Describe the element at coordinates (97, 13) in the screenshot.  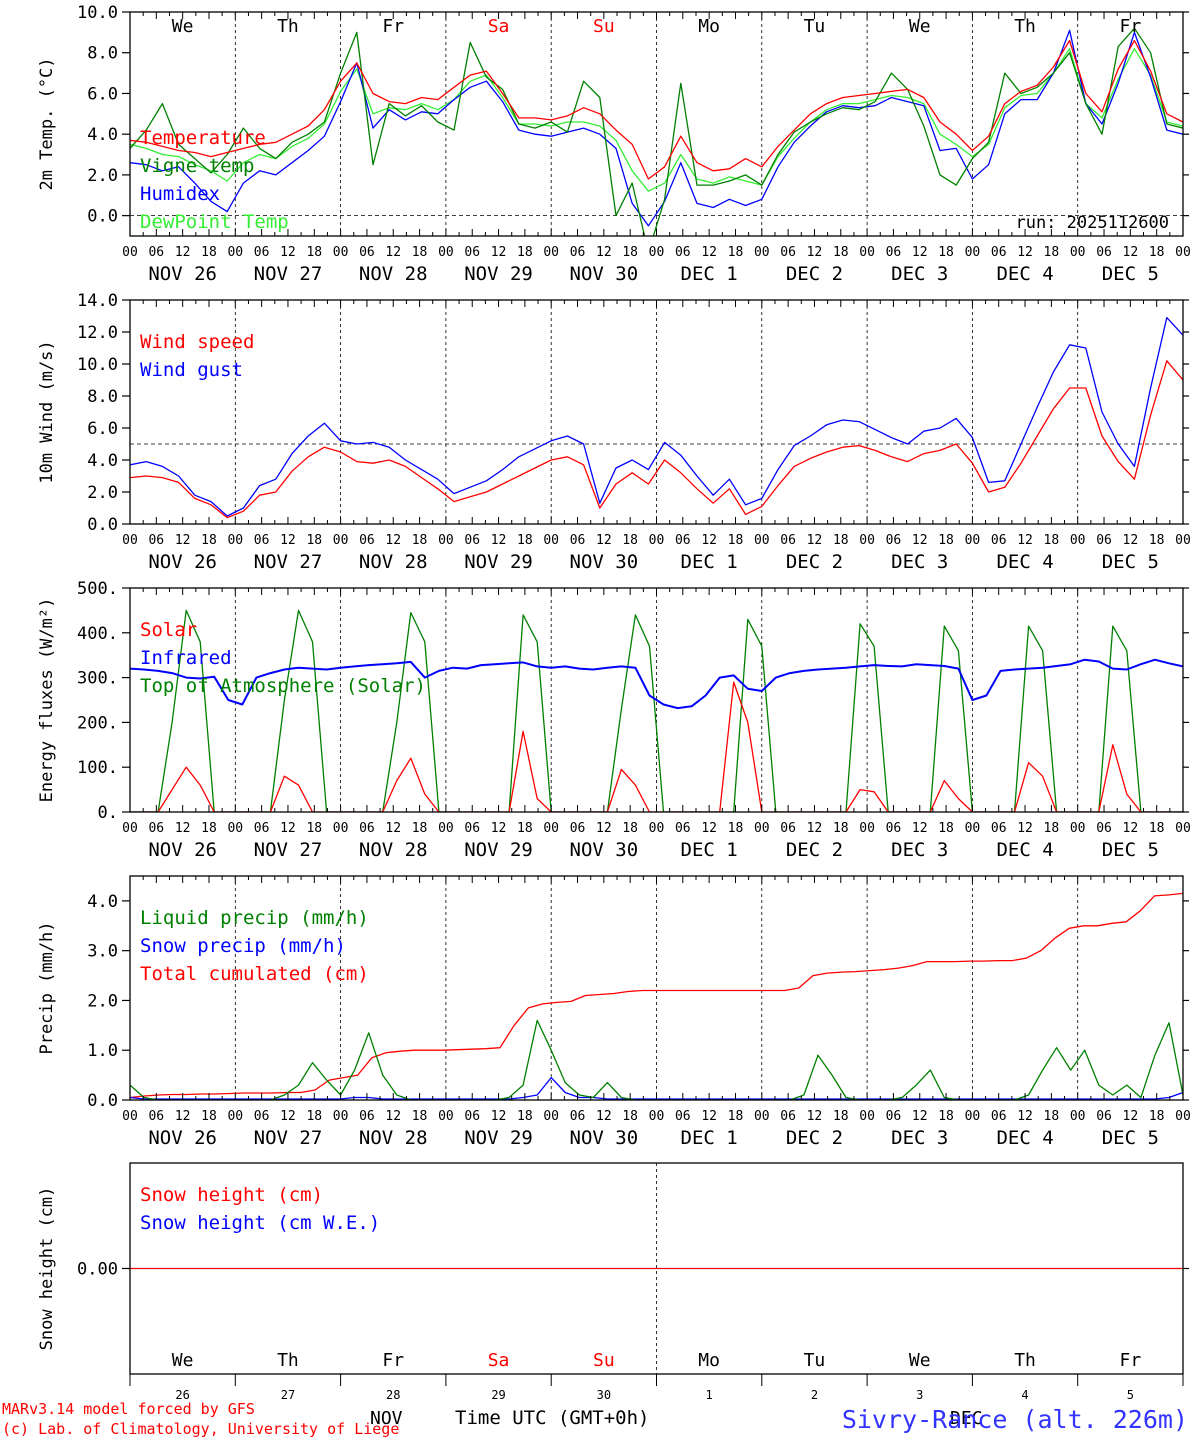
I see `y-tick-label: 10.0` at that location.